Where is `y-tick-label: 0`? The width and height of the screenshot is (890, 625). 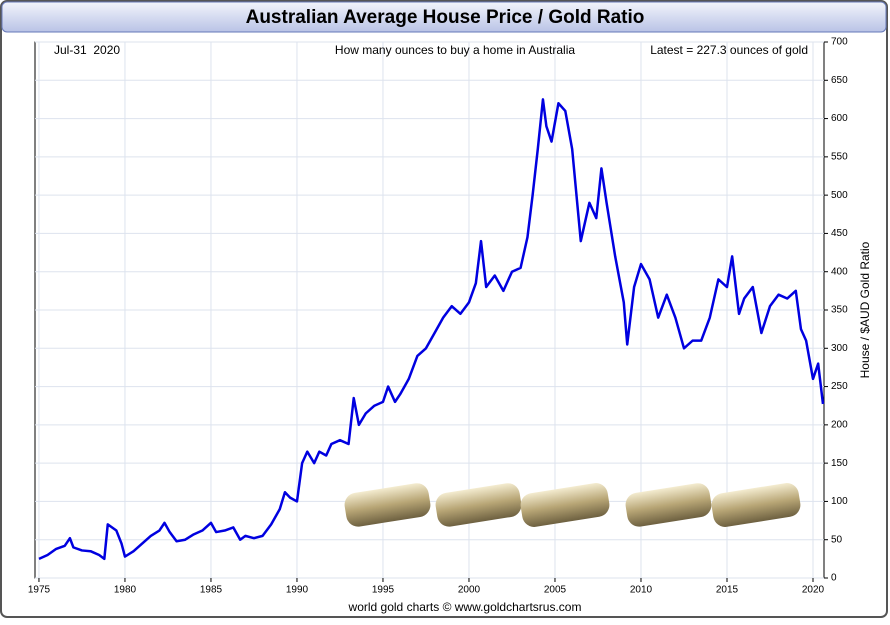 y-tick-label: 0 is located at coordinates (834, 578).